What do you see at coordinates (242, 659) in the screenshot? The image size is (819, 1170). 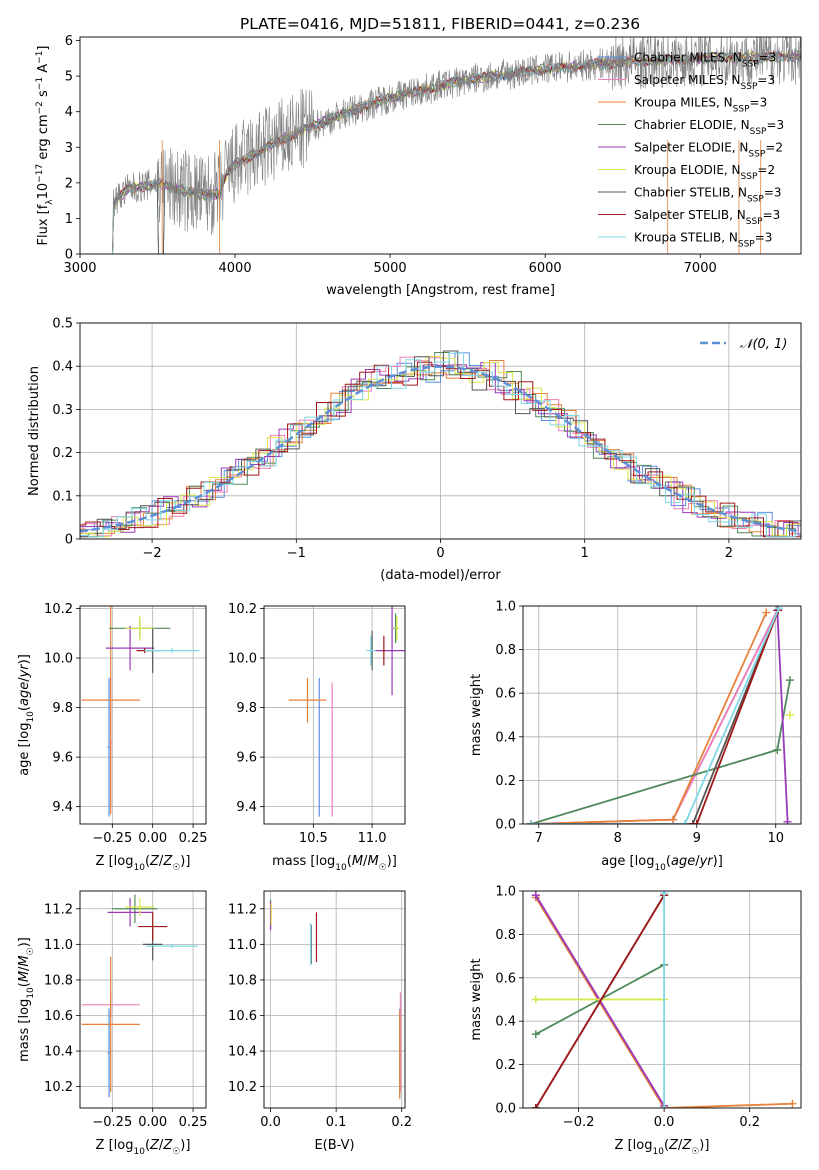 I see `y-tick-label: 10.0` at bounding box center [242, 659].